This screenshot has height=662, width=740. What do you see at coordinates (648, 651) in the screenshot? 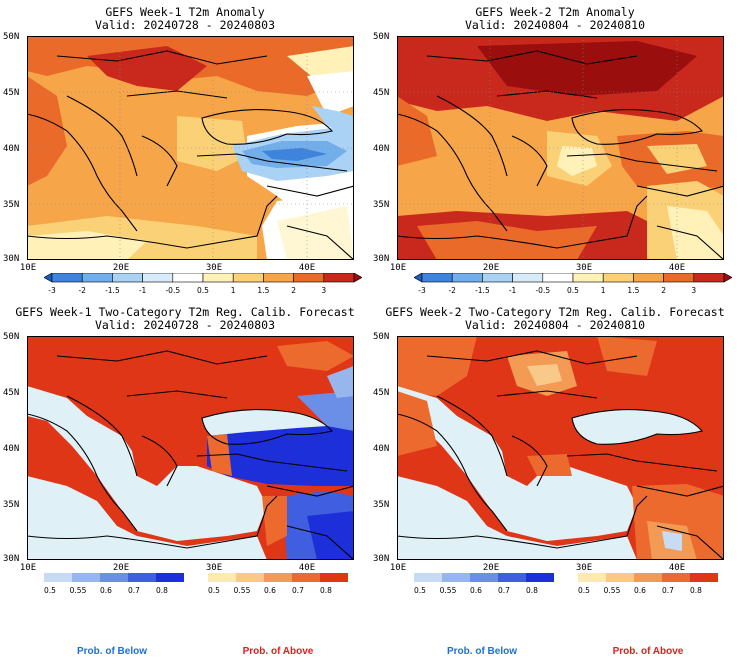
I see `legend-prob-above: Prob. of Above` at bounding box center [648, 651].